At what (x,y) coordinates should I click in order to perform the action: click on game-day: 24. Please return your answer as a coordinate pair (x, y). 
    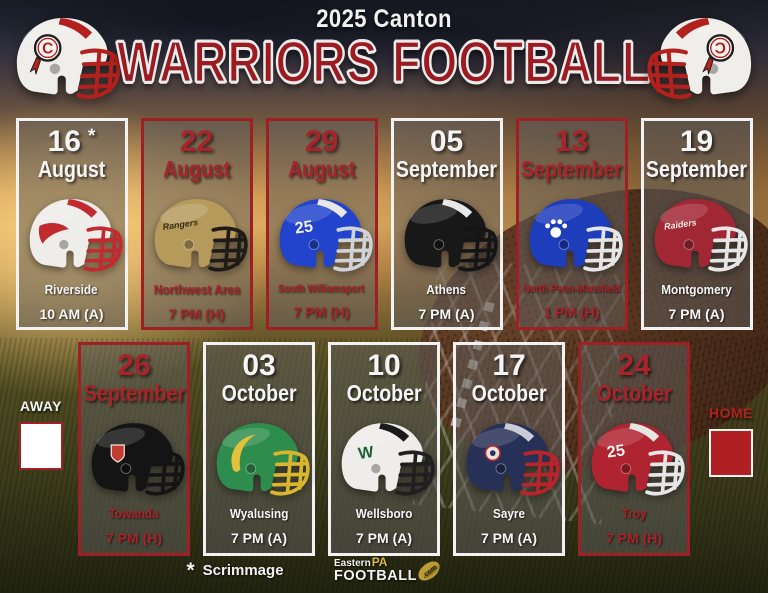
    Looking at the image, I should click on (634, 365).